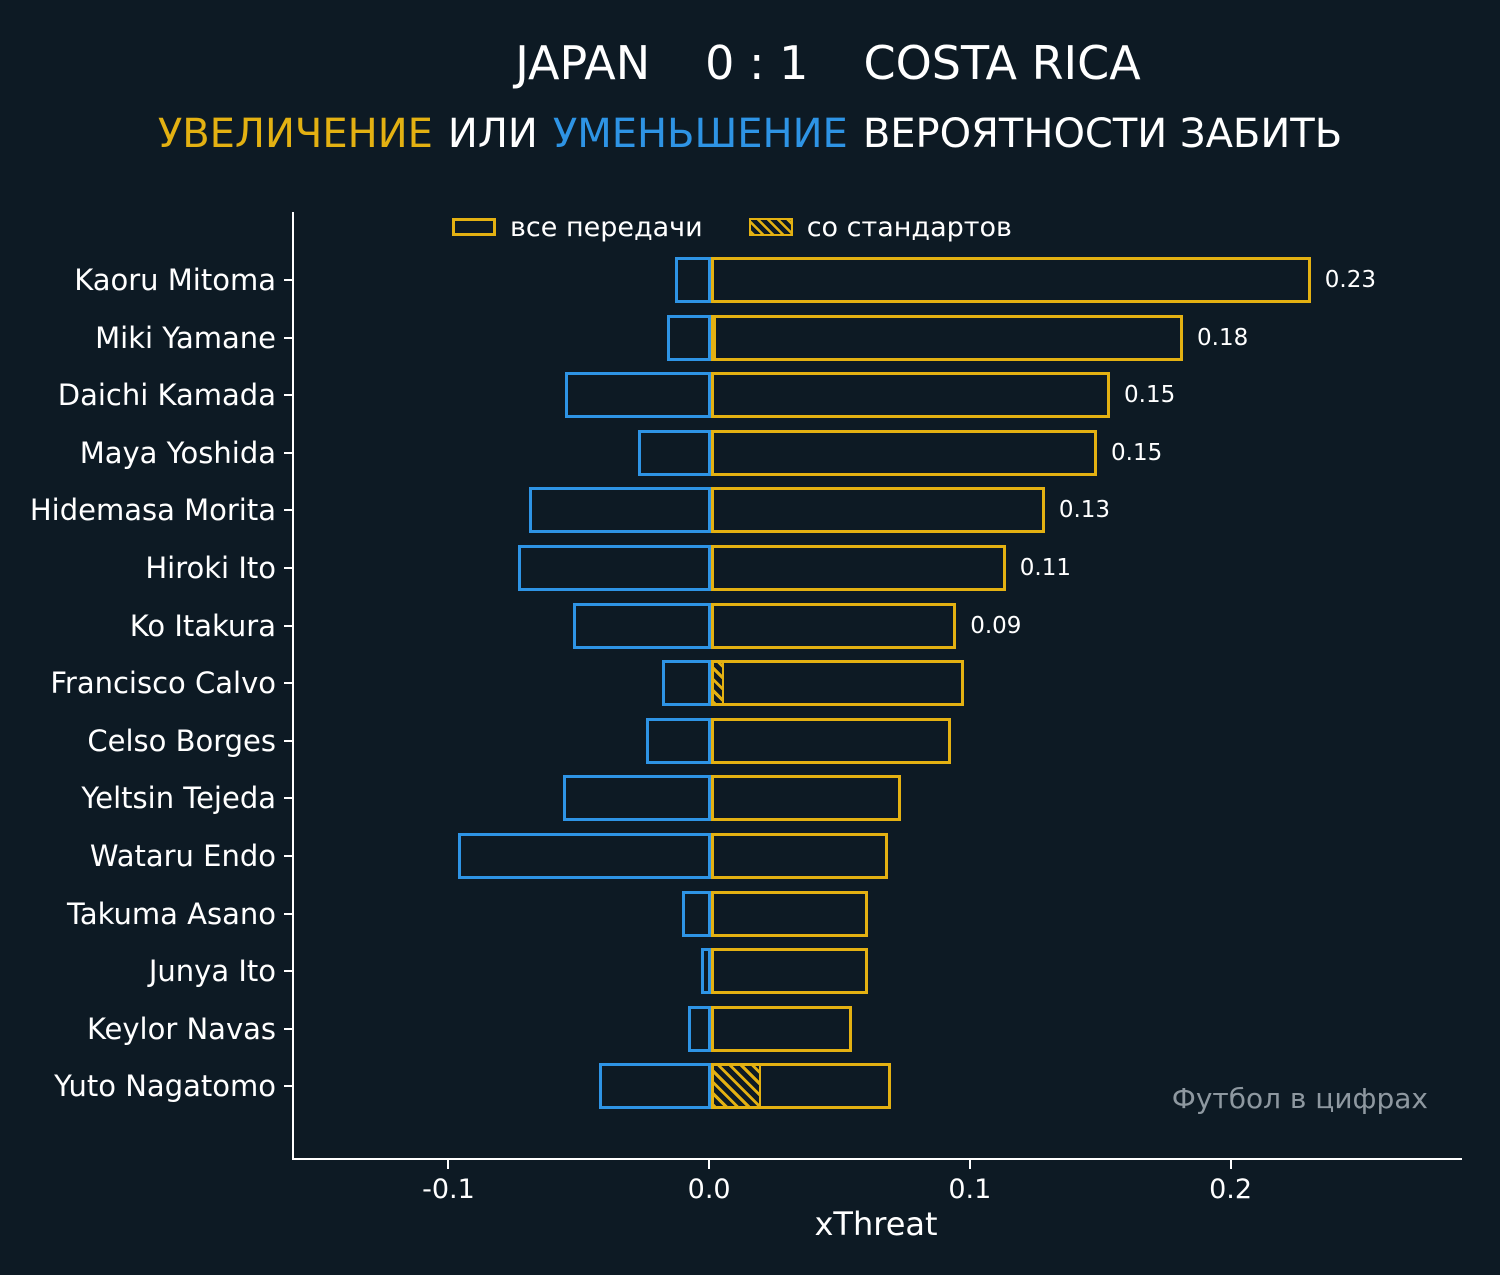 The width and height of the screenshot is (1500, 1275). What do you see at coordinates (876, 1188) in the screenshot?
I see `x-axis-ticks: -0.1 0.0 0.1 0.2` at bounding box center [876, 1188].